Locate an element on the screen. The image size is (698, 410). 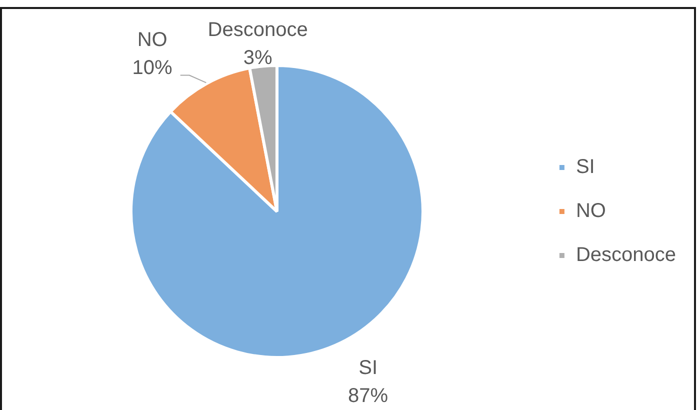
data-label: 87% is located at coordinates (368, 396).